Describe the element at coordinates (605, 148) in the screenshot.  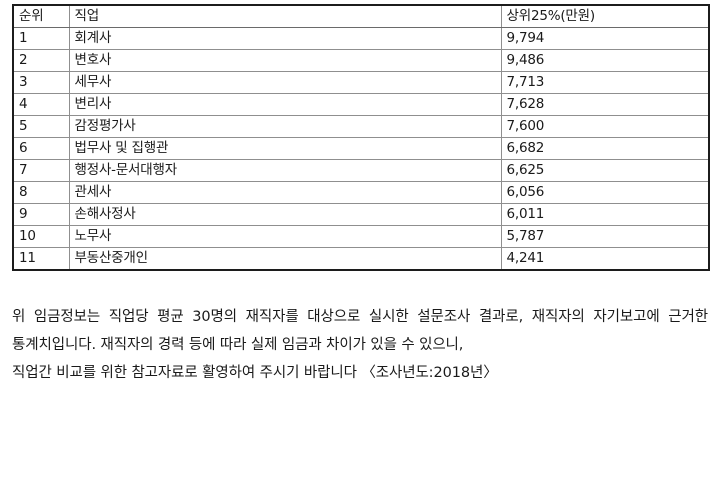
I see `cell-value: 6,682` at that location.